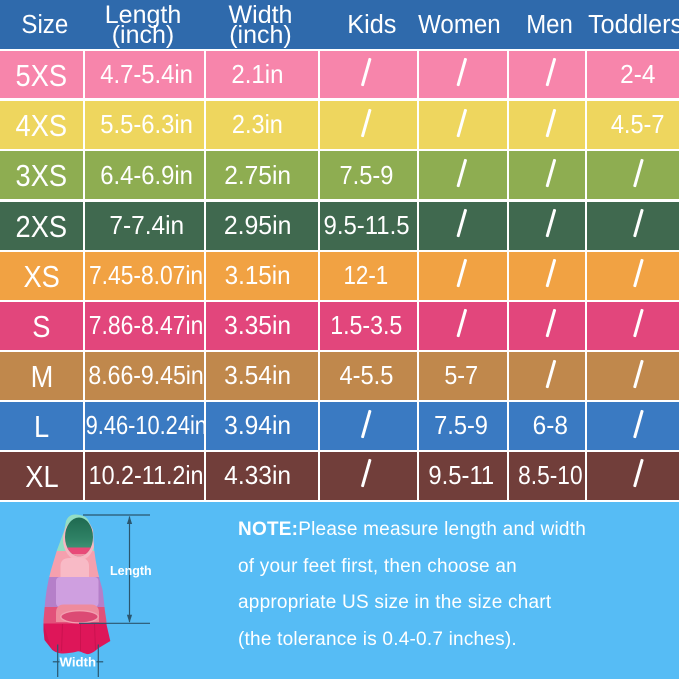 The image size is (679, 679). What do you see at coordinates (78, 662) in the screenshot?
I see `svg-text: Width` at bounding box center [78, 662].